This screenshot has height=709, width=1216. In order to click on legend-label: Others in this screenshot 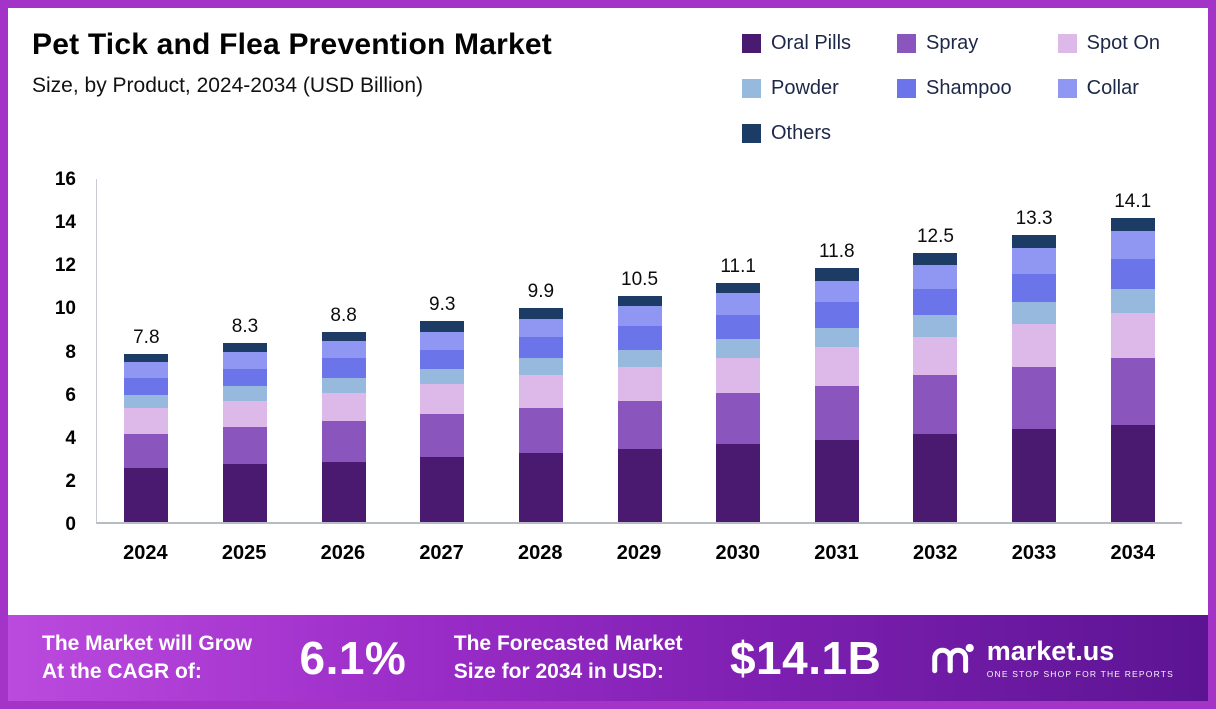, I will do `click(801, 133)`.